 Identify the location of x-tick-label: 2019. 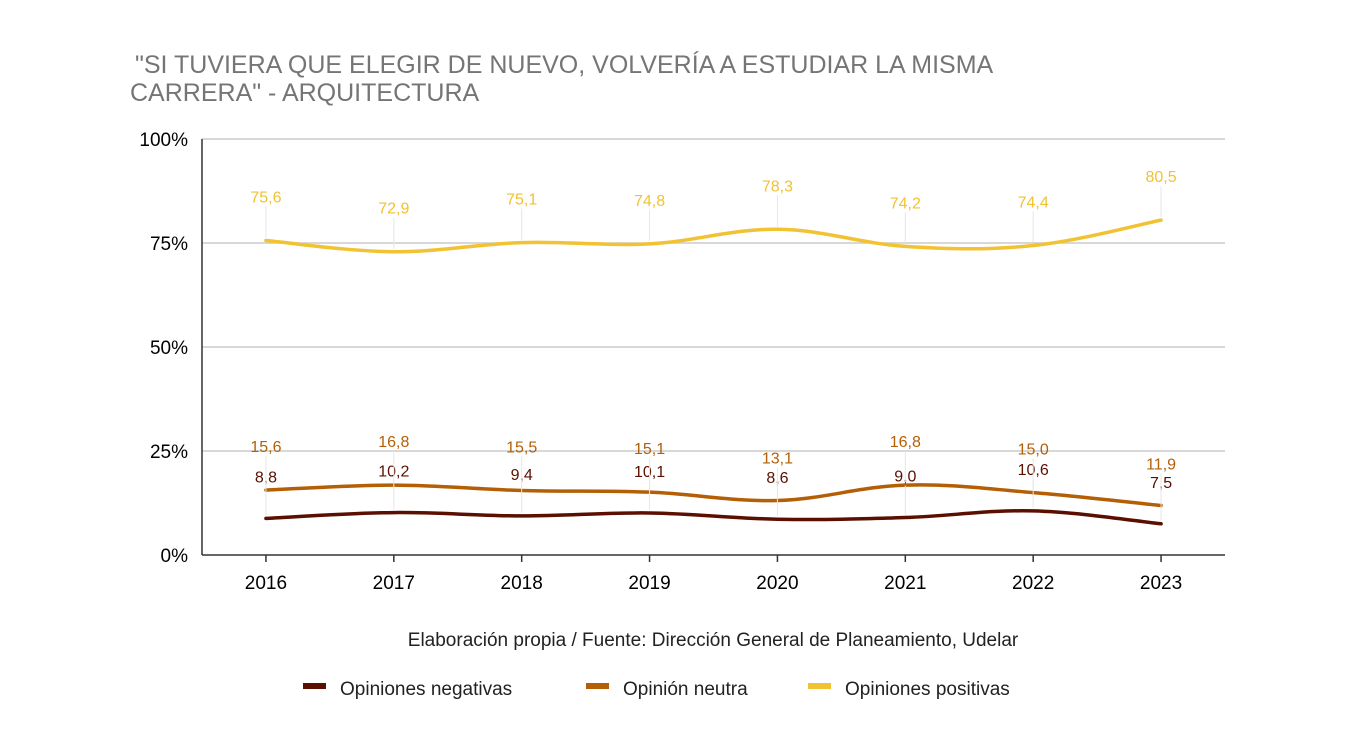
(649, 583).